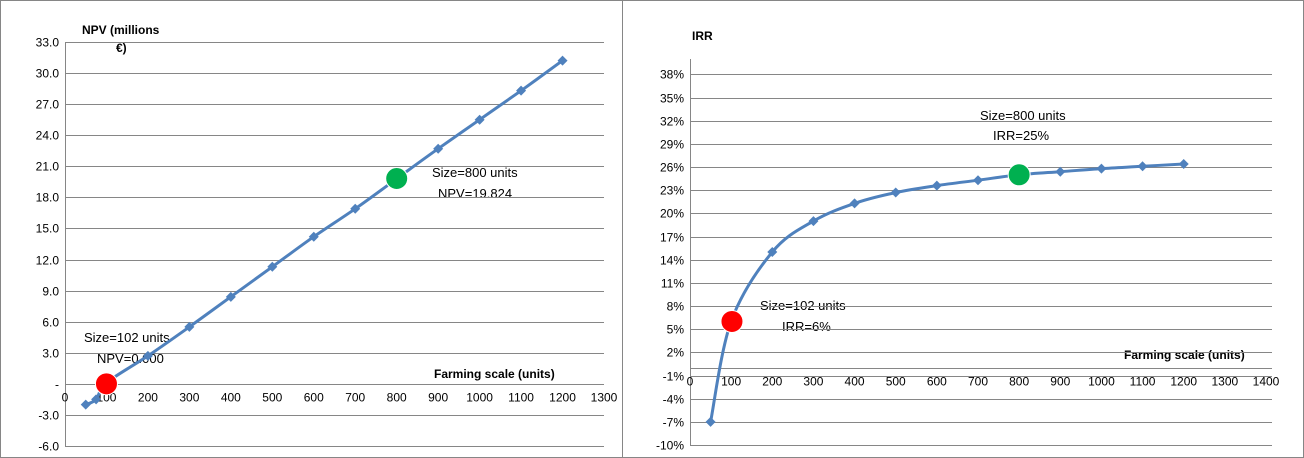 The width and height of the screenshot is (1304, 458). What do you see at coordinates (48, 167) in the screenshot?
I see `npv-ytick-label: 21.0` at bounding box center [48, 167].